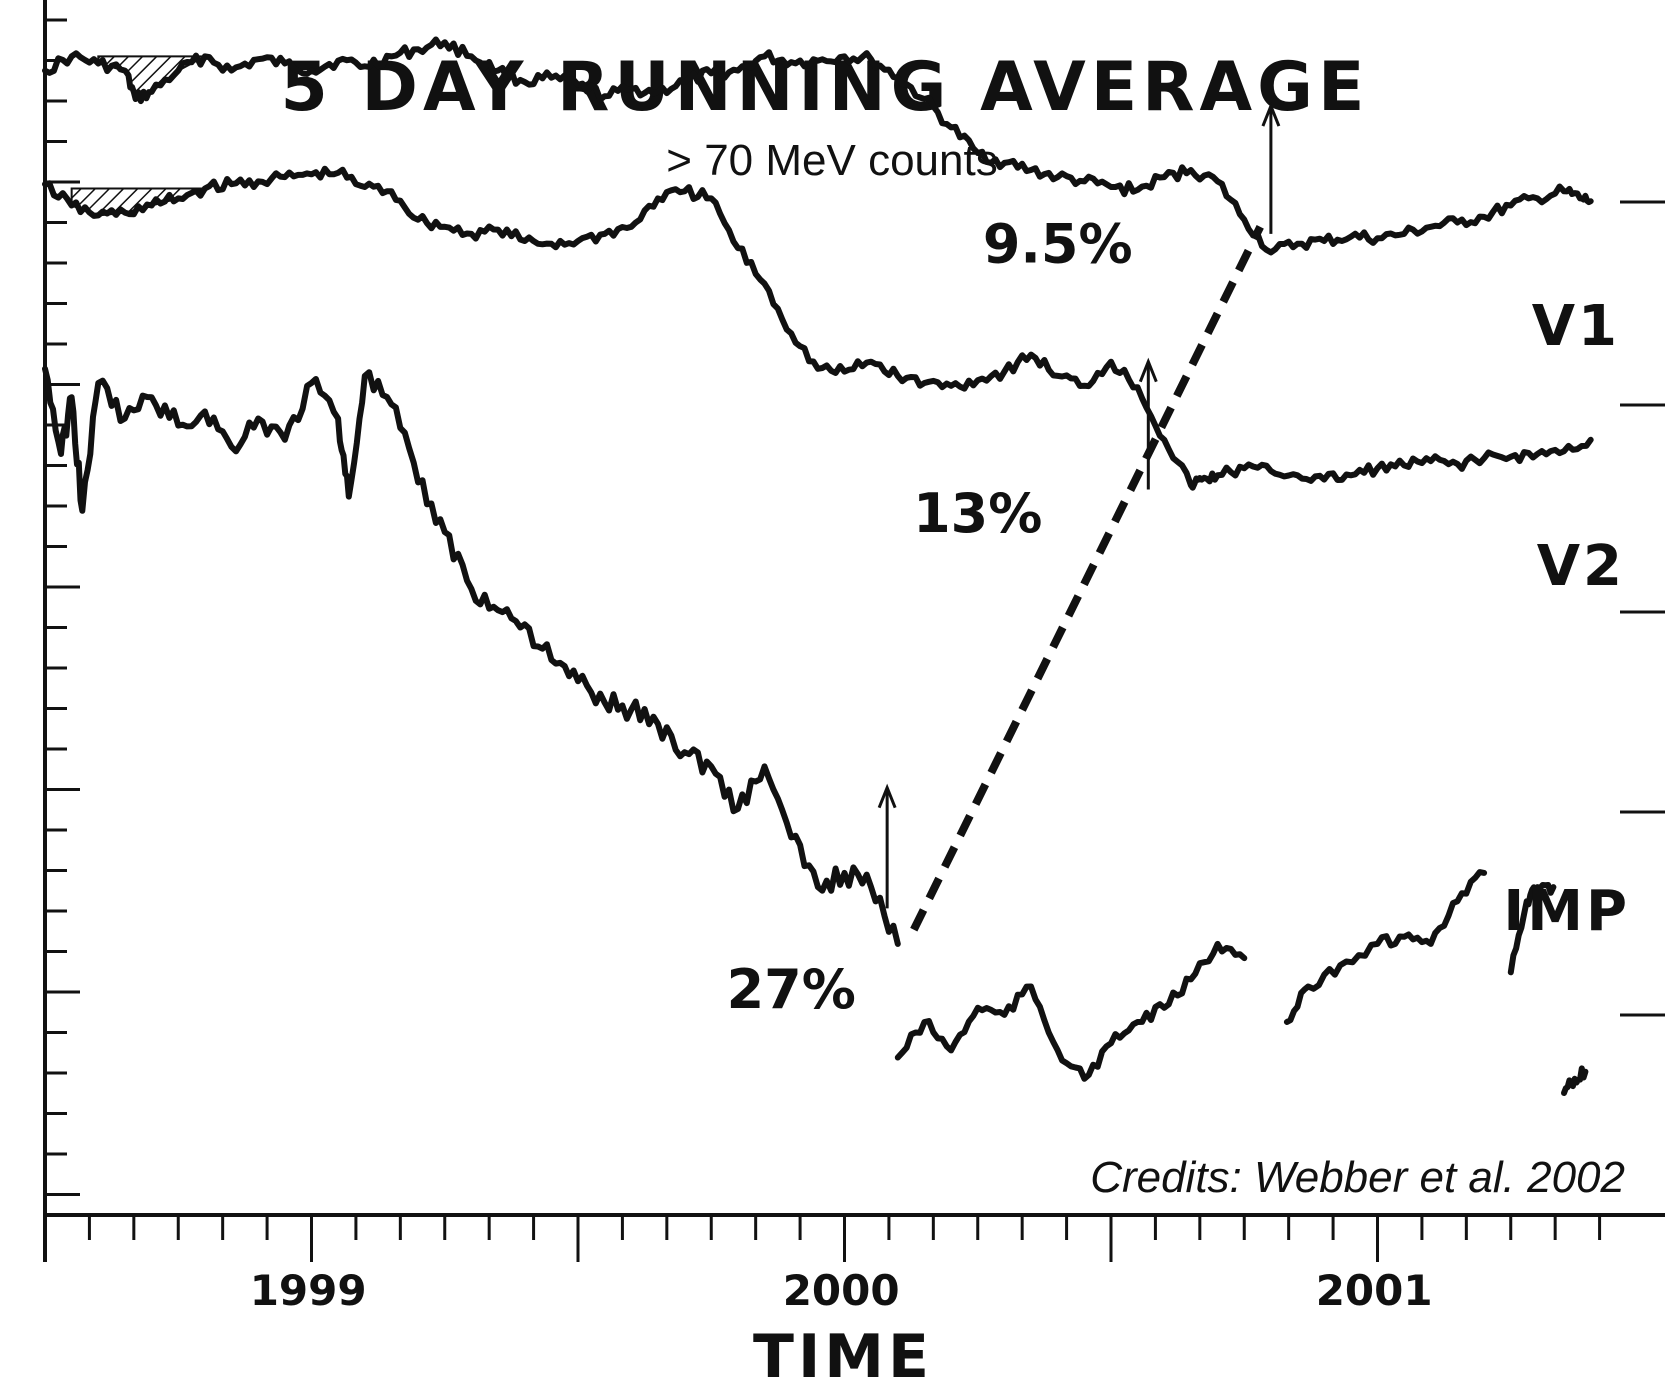 The width and height of the screenshot is (1665, 1399). I want to click on x-tick-labels: 1999 2000 2001, so click(841, 1290).